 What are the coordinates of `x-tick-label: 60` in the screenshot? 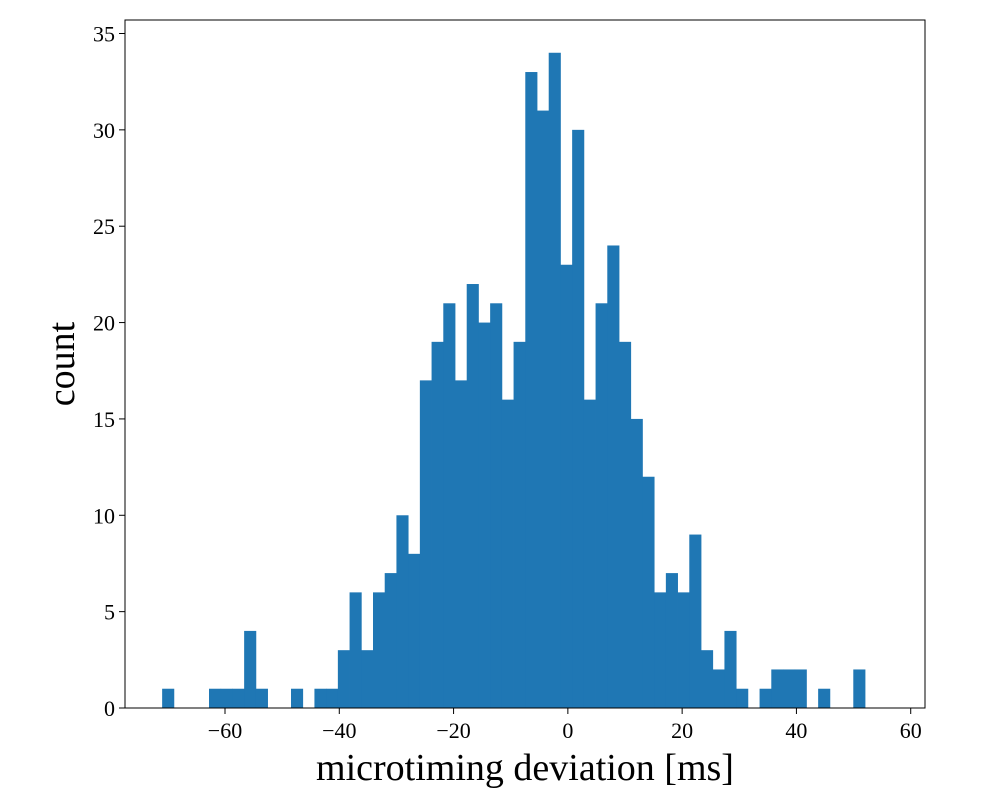 It's located at (911, 730).